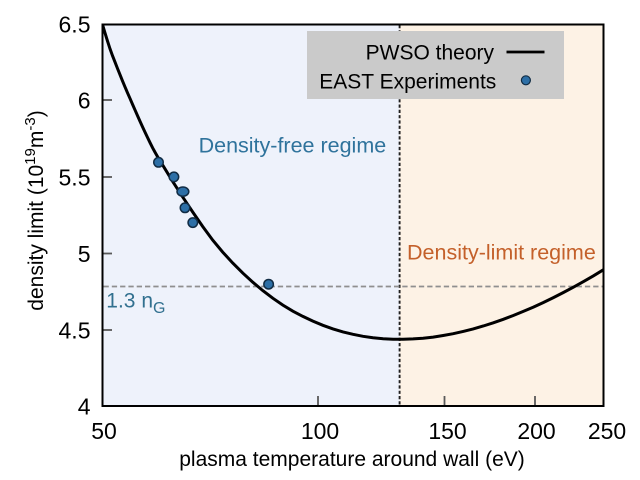  What do you see at coordinates (75, 330) in the screenshot?
I see `svg-text: 4.5` at bounding box center [75, 330].